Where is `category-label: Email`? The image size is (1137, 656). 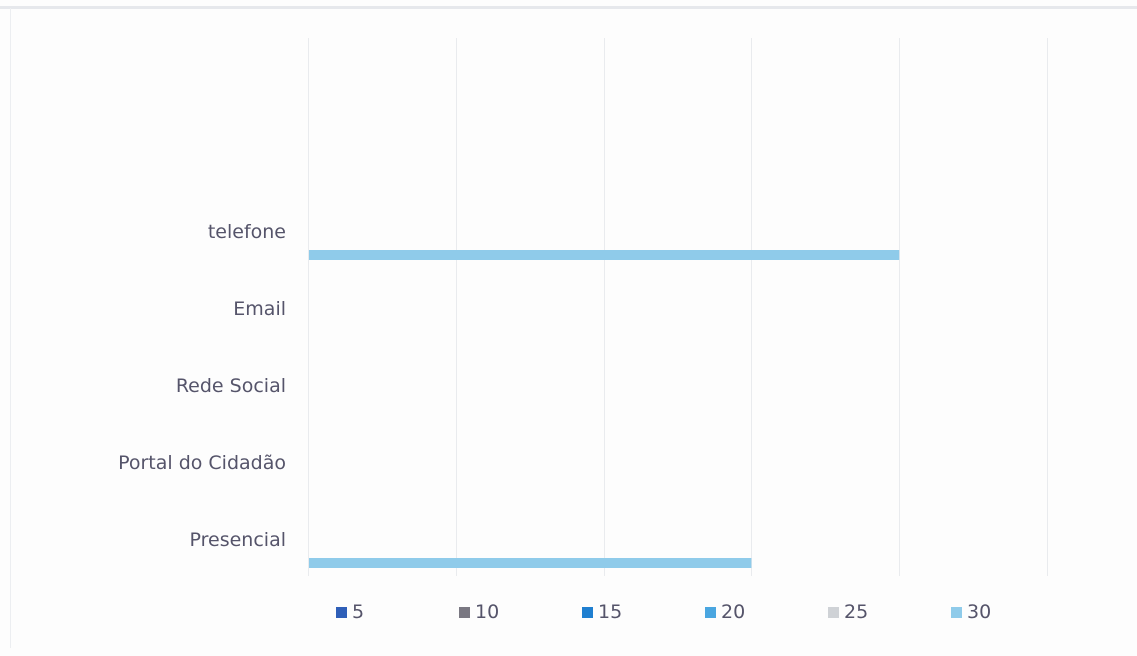
category-label: Email is located at coordinates (259, 309).